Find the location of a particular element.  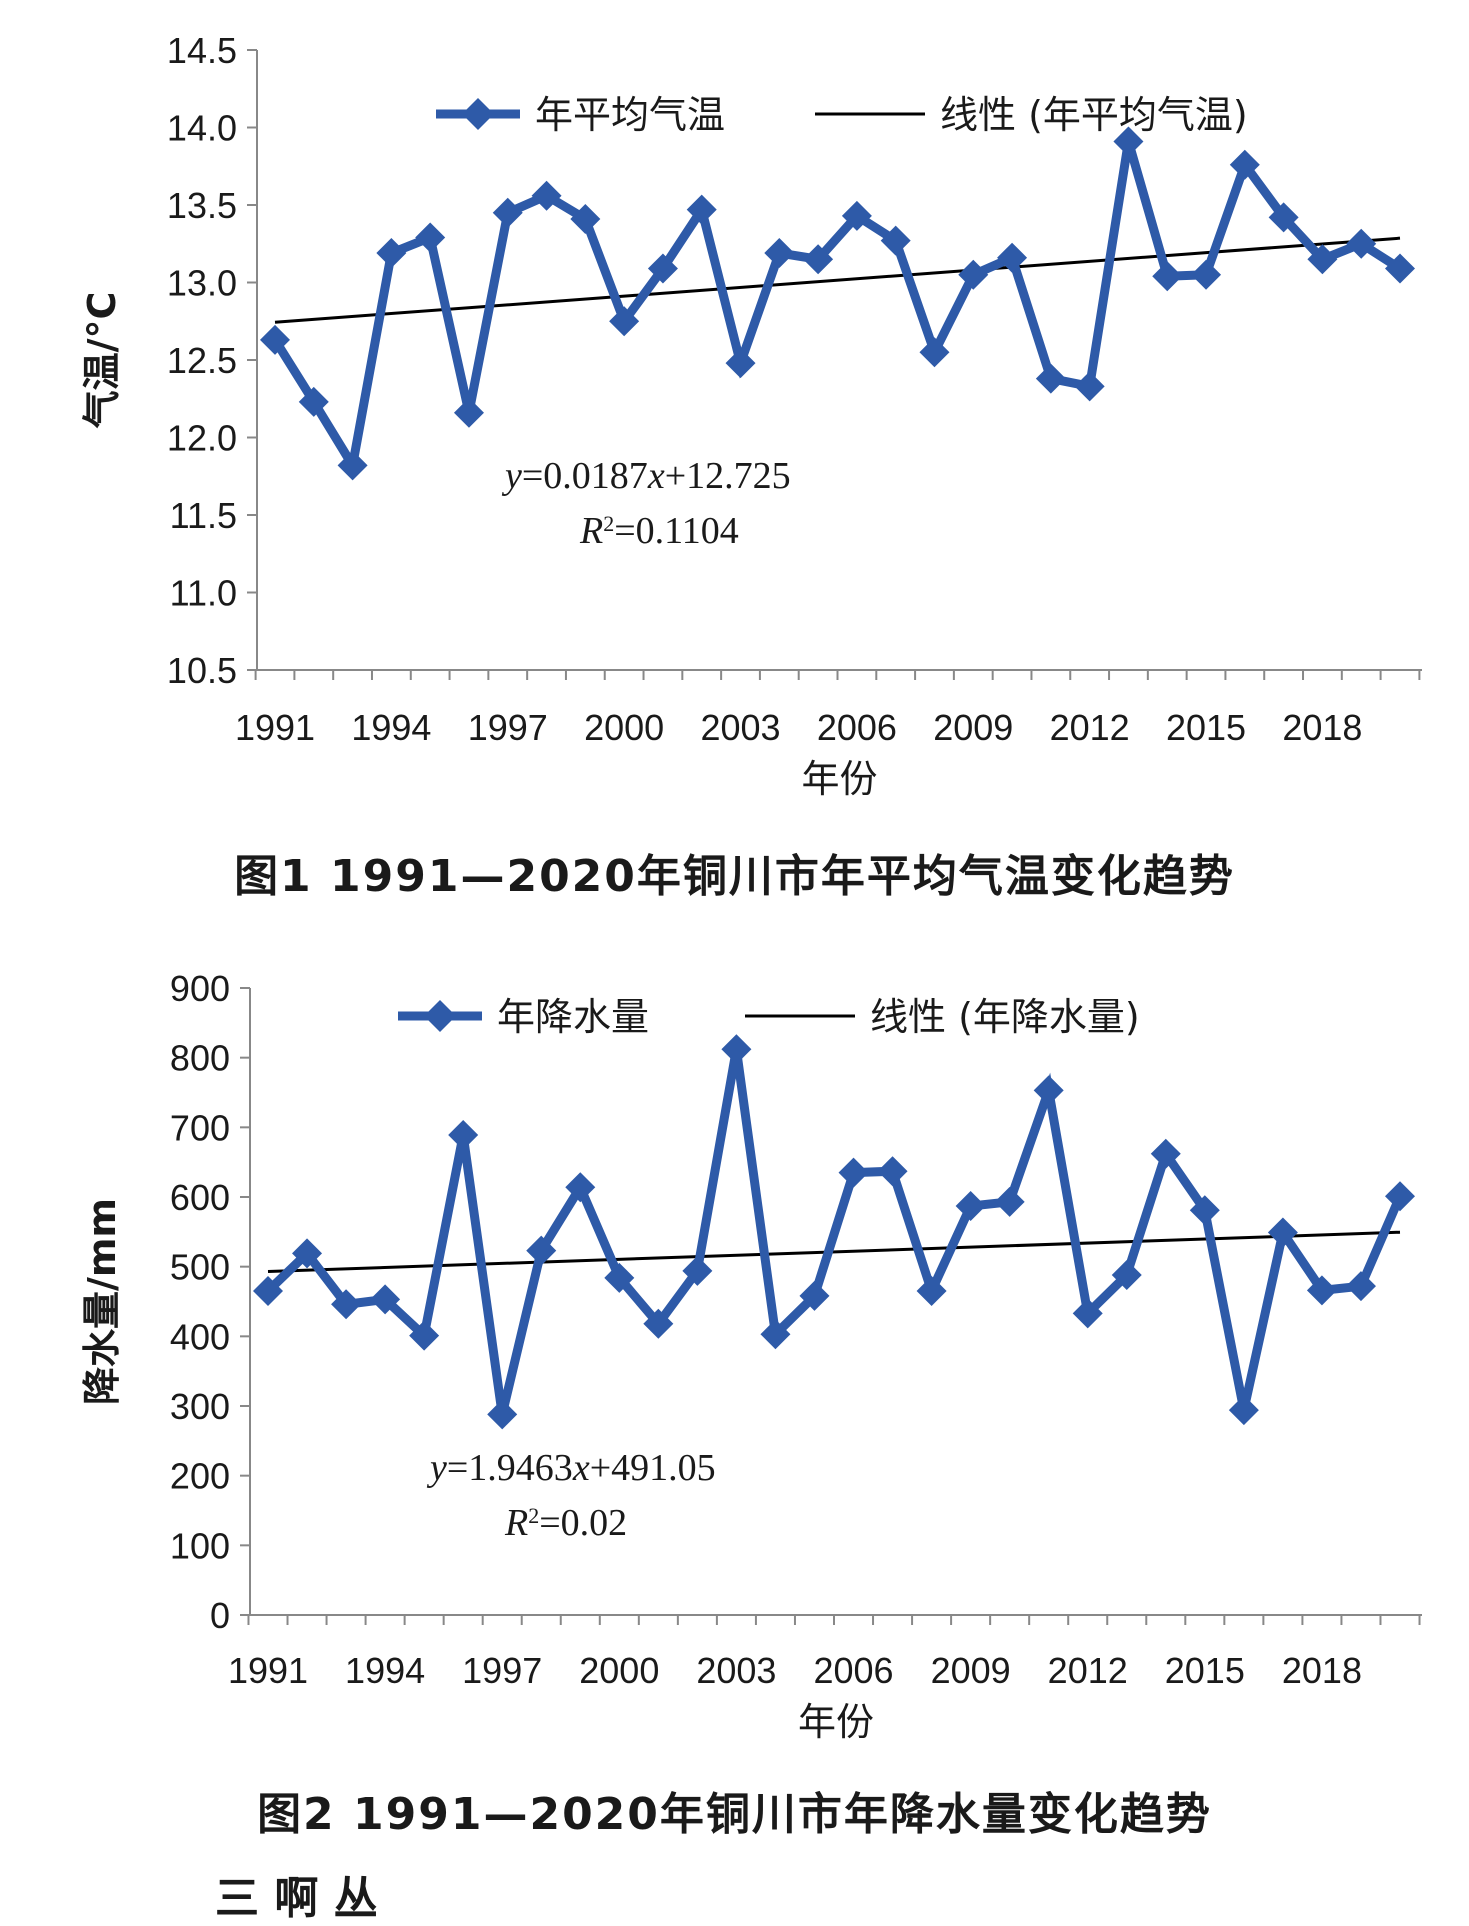

y-tick-label: 200 is located at coordinates (200, 1476).